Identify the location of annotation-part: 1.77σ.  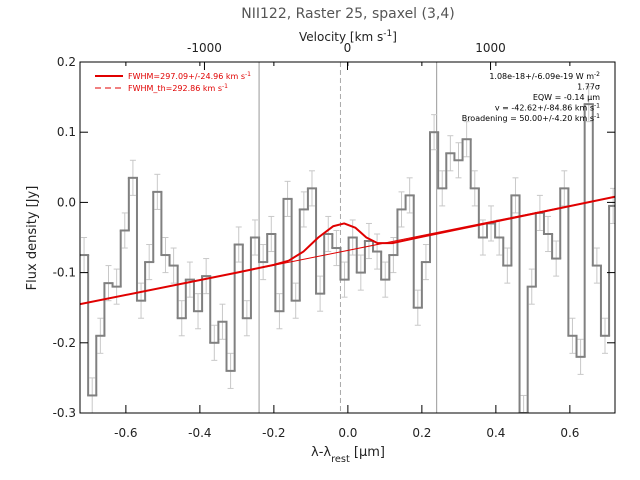
(588, 87).